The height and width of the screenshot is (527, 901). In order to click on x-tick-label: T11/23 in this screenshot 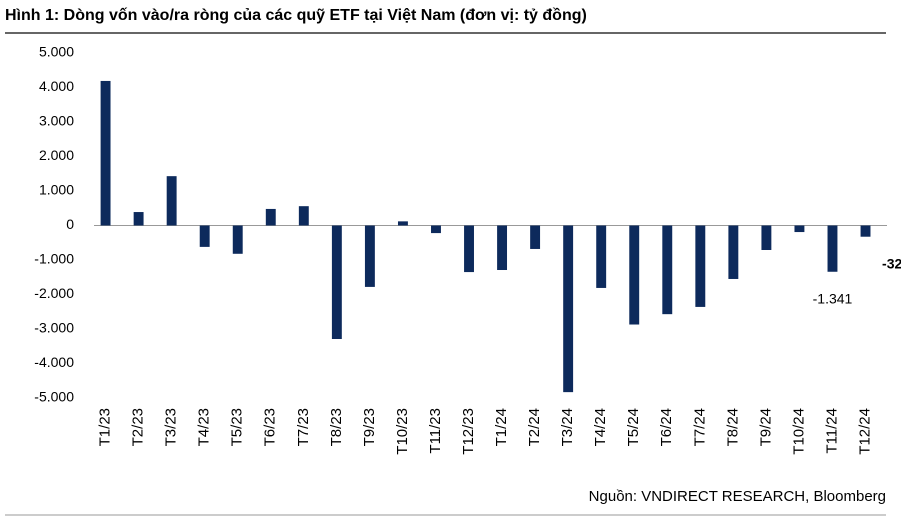, I will do `click(435, 431)`.